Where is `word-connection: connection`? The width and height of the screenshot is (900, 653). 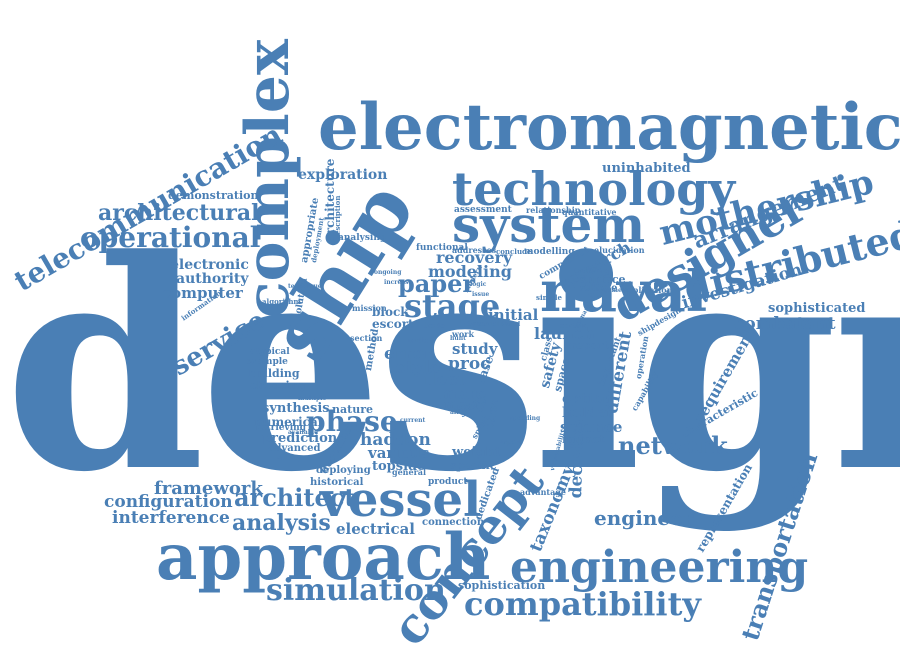
word-connection: connection is located at coordinates (453, 522).